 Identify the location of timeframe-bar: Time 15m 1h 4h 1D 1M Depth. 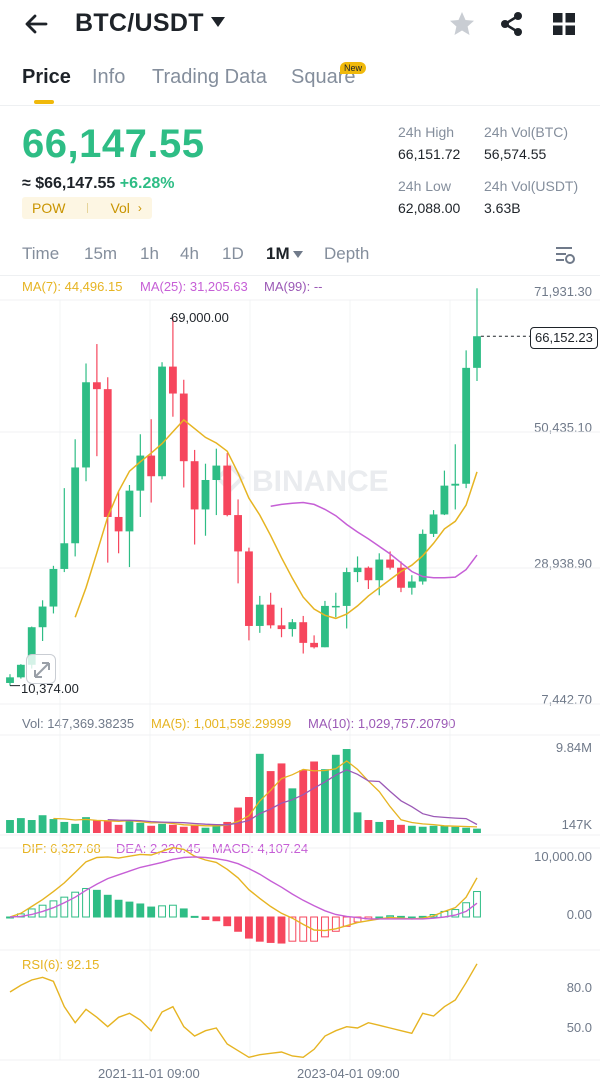
(300, 256).